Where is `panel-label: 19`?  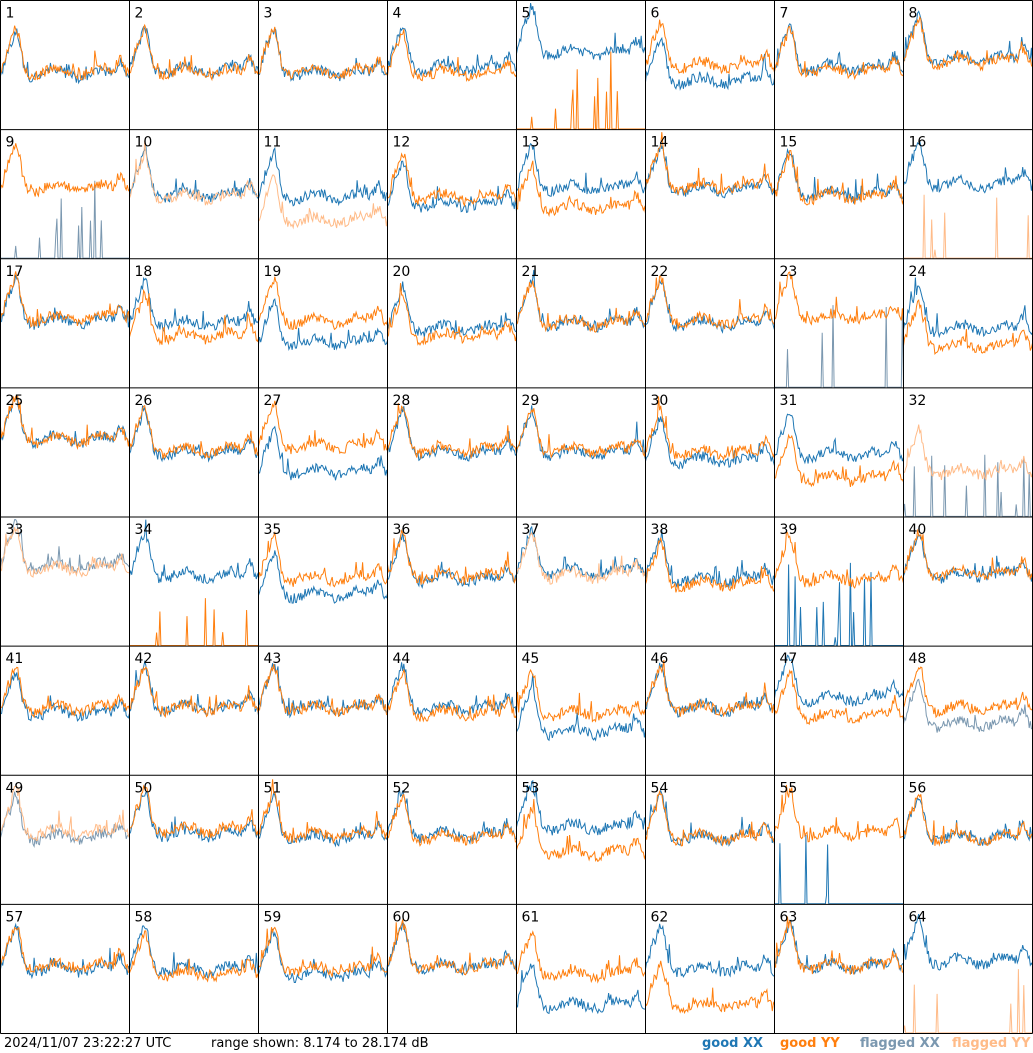
panel-label: 19 is located at coordinates (273, 272).